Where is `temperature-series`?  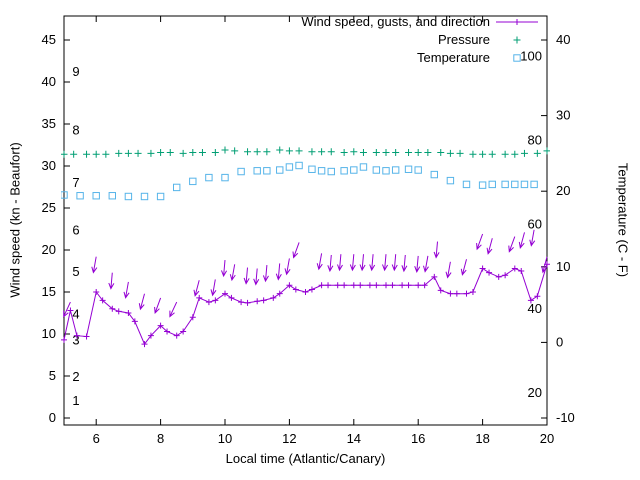 temperature-series is located at coordinates (299, 181).